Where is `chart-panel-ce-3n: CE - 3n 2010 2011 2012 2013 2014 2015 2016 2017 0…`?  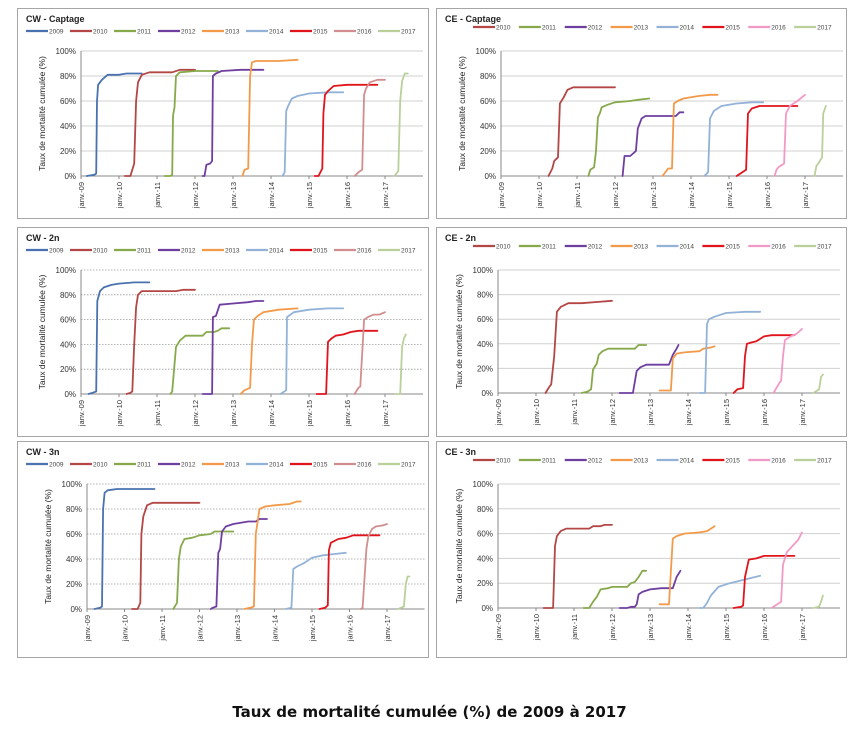
chart-panel-ce-3n: CE - 3n 2010 2011 2012 2013 2014 2015 2016 2017 0… is located at coordinates (641, 549).